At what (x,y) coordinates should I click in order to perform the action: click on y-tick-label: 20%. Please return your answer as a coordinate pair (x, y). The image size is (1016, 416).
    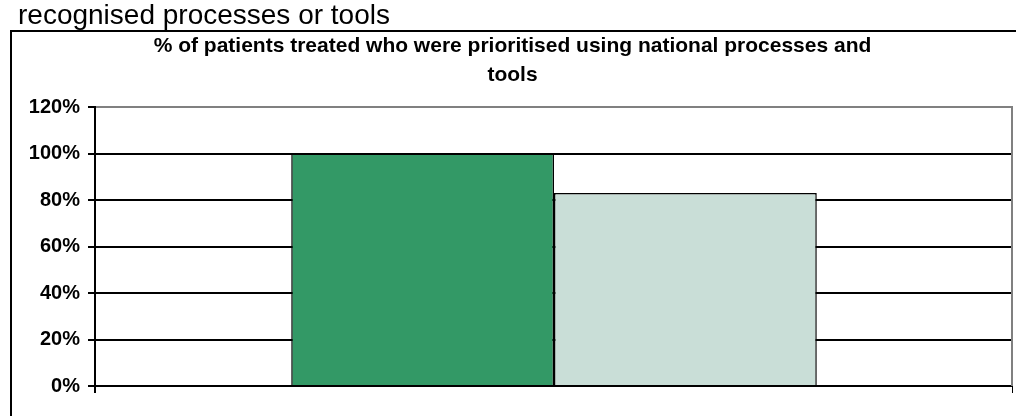
    Looking at the image, I should click on (60, 338).